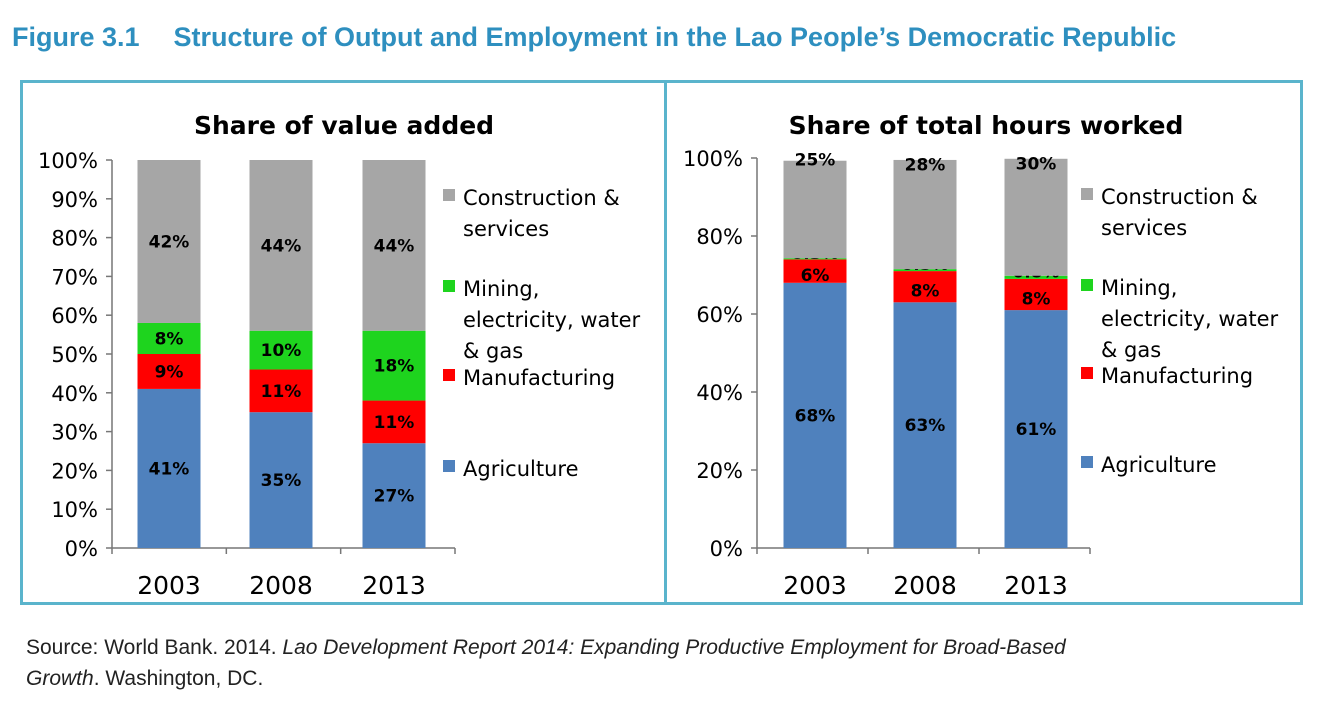 This screenshot has width=1338, height=707. I want to click on source-title-part2: Growth, so click(60, 678).